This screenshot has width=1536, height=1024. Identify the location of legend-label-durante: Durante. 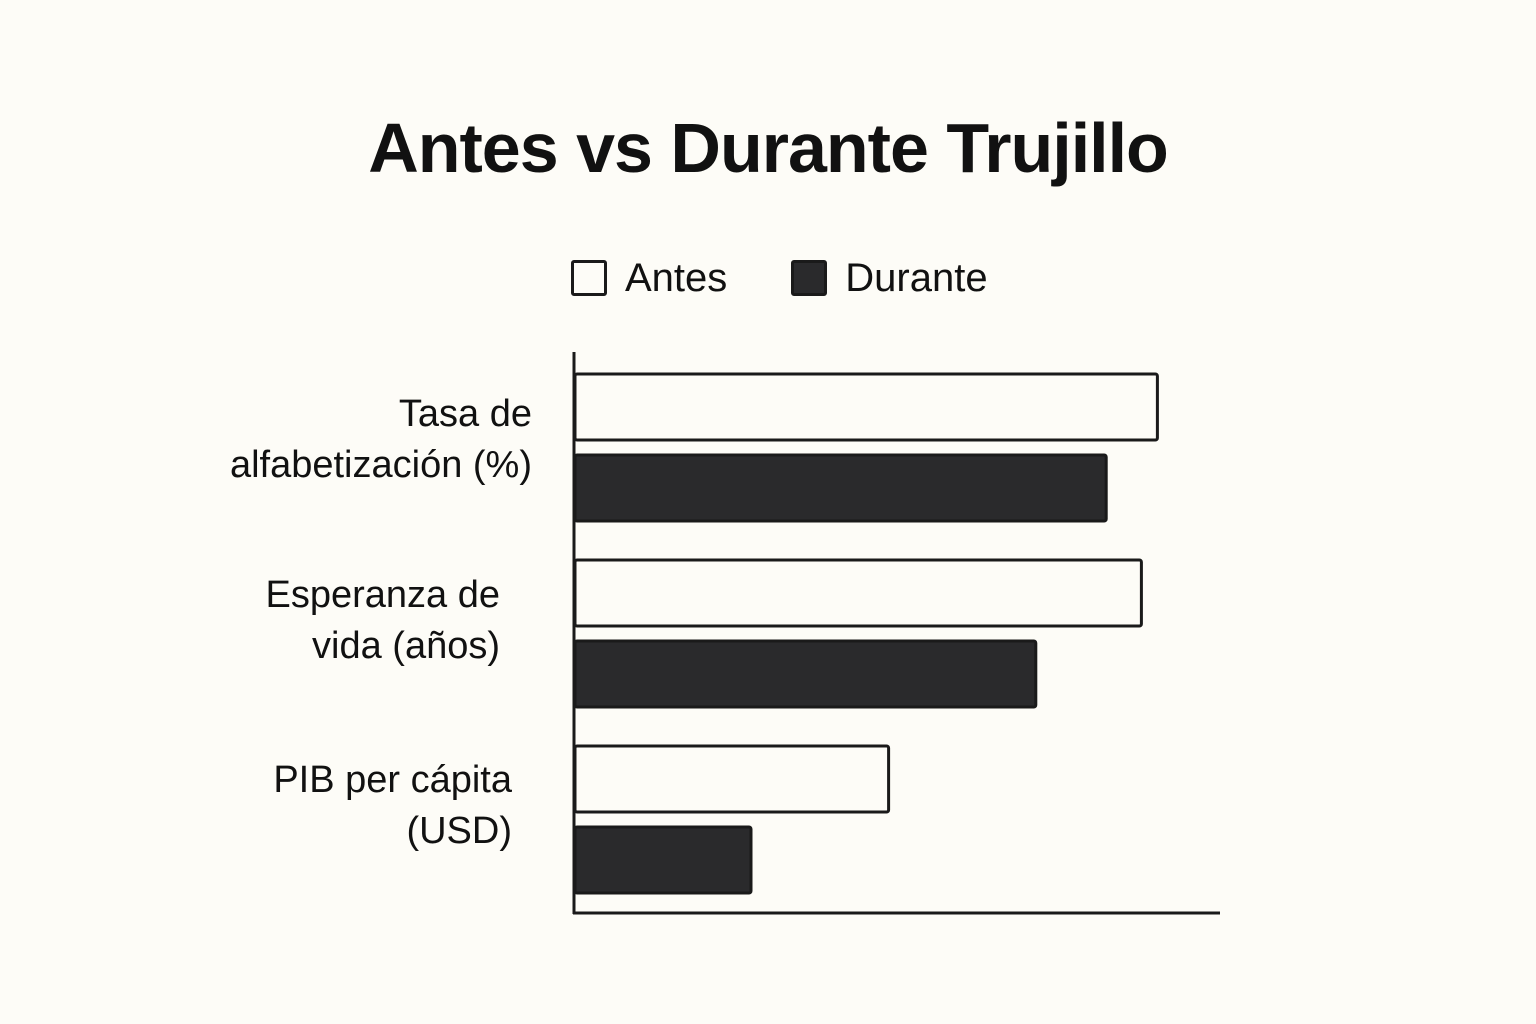
(916, 277).